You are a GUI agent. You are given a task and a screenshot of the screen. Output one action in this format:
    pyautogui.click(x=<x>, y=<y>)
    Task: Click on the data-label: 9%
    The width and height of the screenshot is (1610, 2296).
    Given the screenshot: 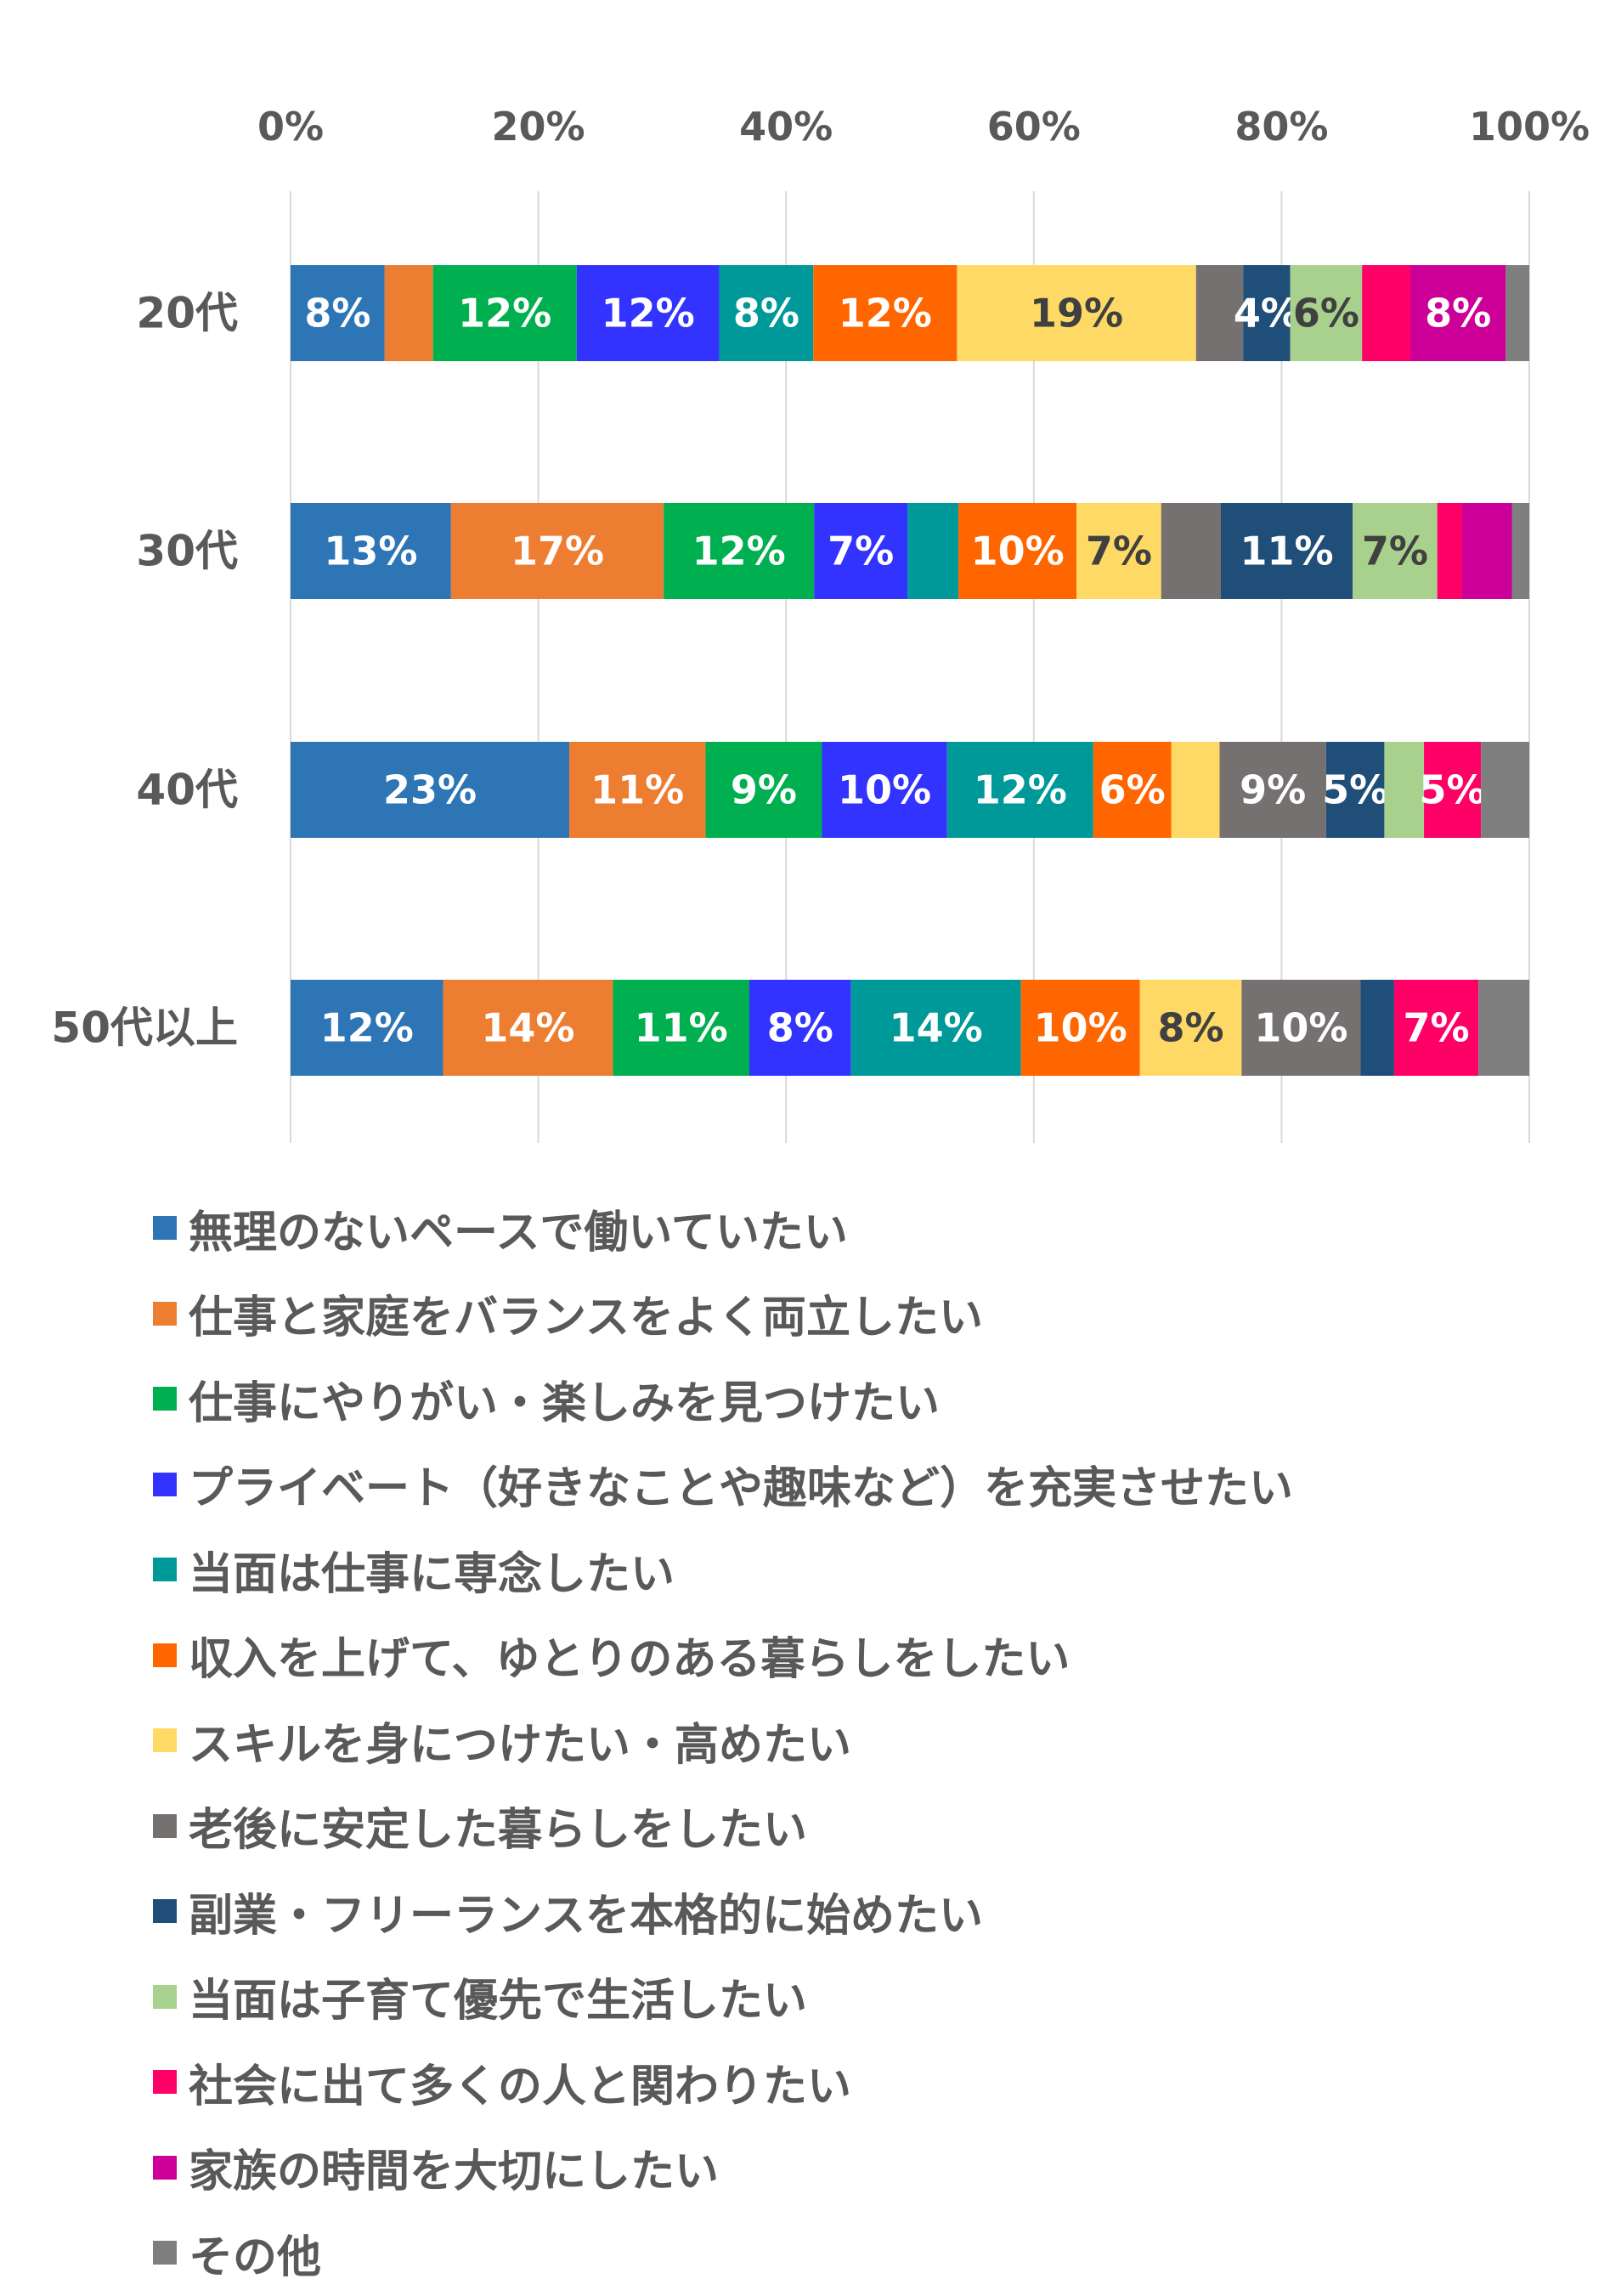 What is the action you would take?
    pyautogui.click(x=1273, y=790)
    